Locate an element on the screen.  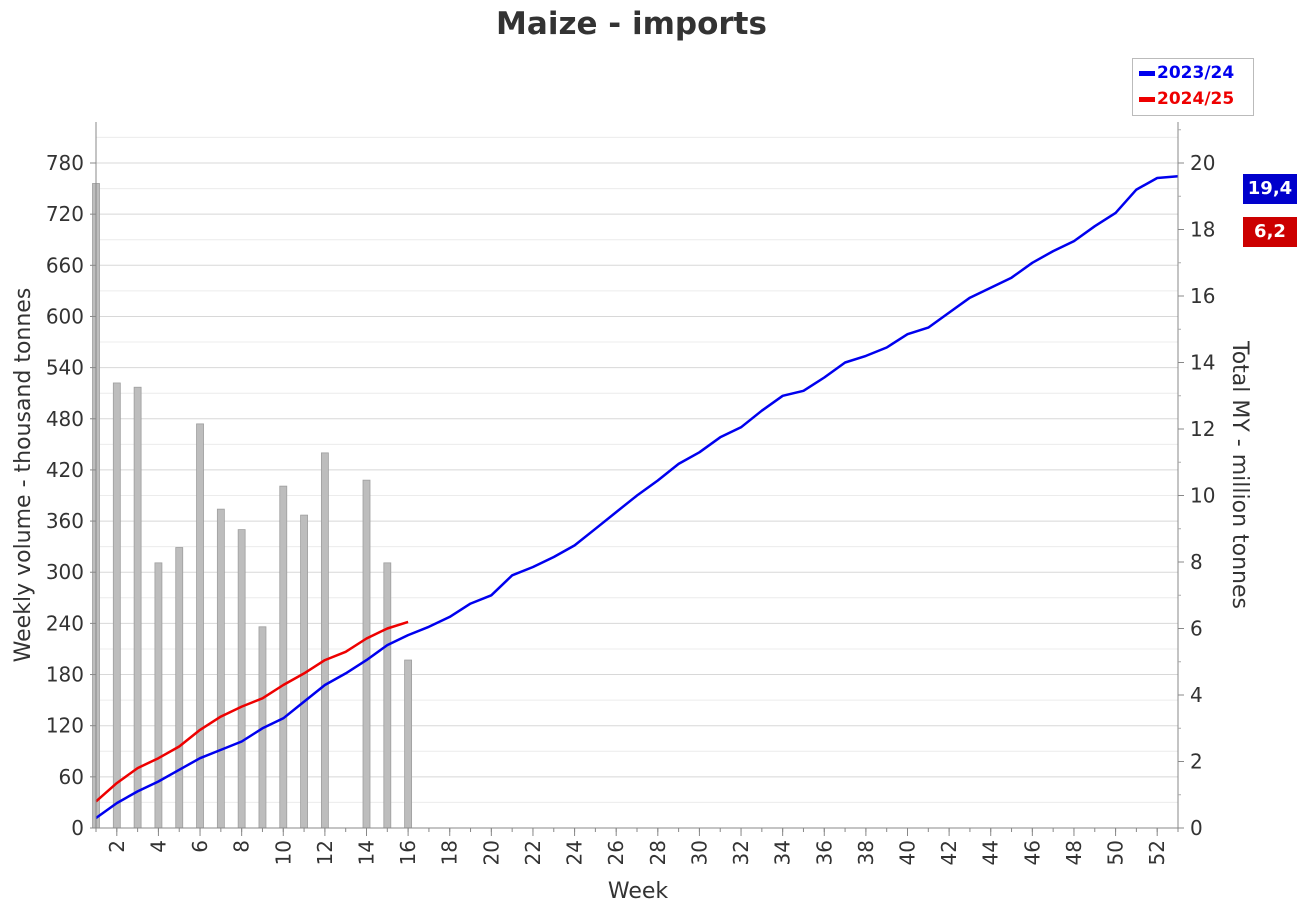
legend-item-2023-24: 2023/24 is located at coordinates (1186, 73).